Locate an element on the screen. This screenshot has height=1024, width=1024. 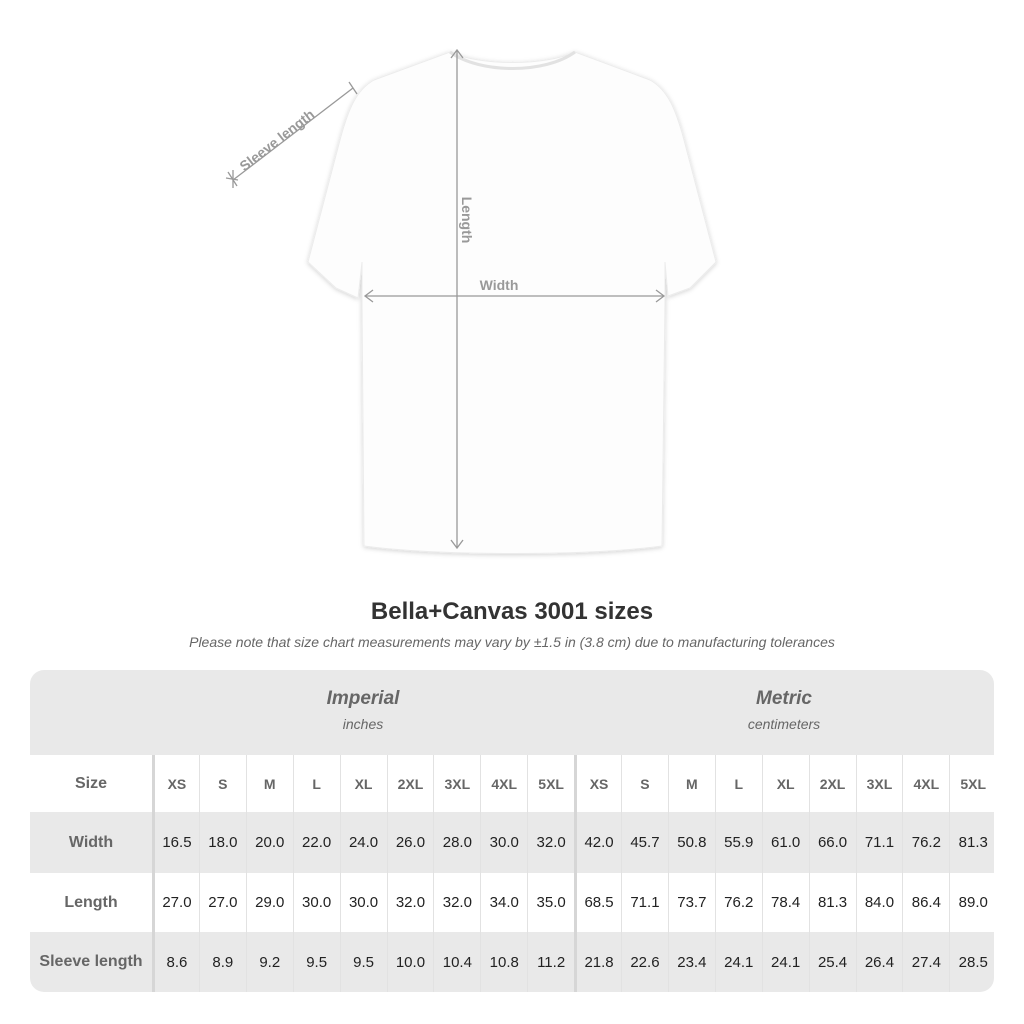
metric-value-cell: 86.4 is located at coordinates (925, 902).